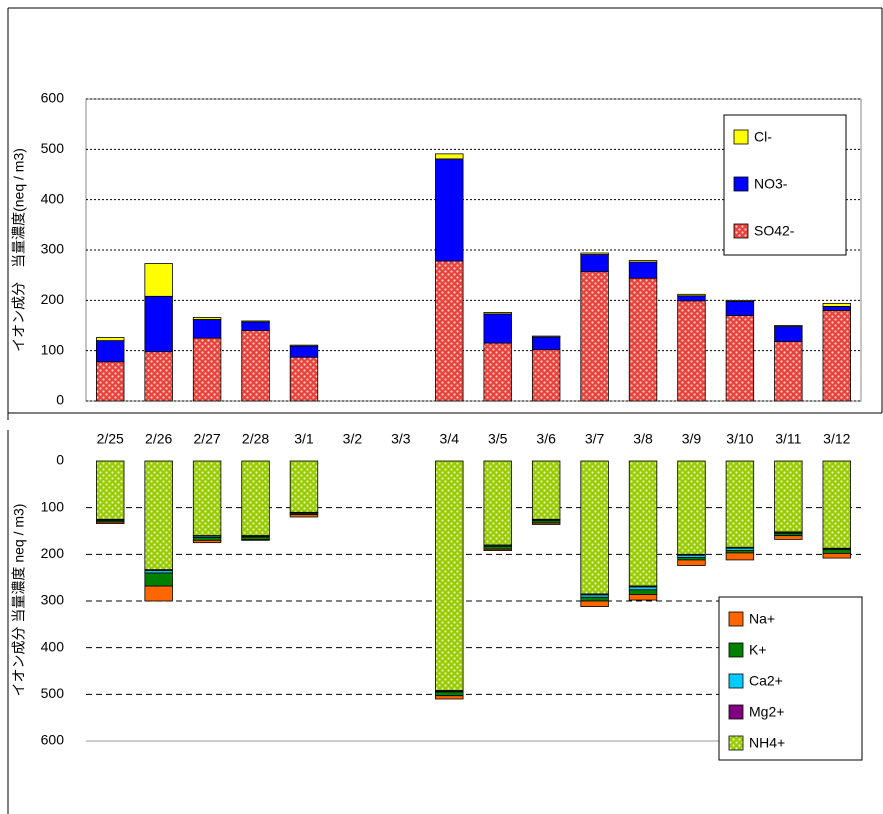  I want to click on x-tick-label: 2/26, so click(158, 439).